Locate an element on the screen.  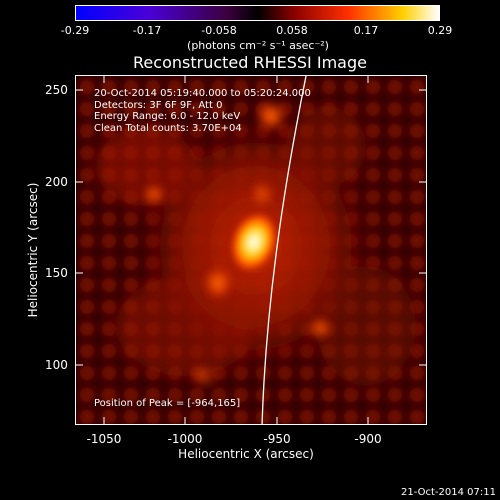
x-tick-label: -900 is located at coordinates (368, 439).